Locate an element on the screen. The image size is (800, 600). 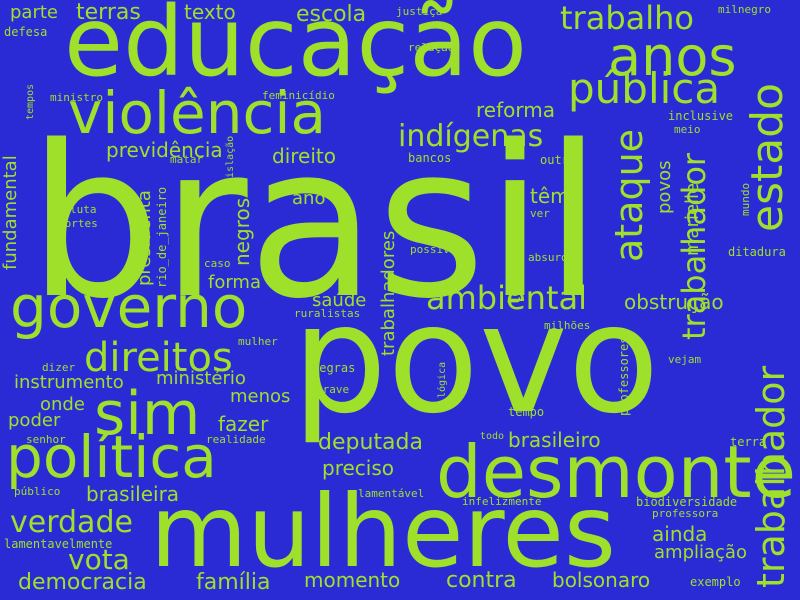
word-anos: anos is located at coordinates (672, 56).